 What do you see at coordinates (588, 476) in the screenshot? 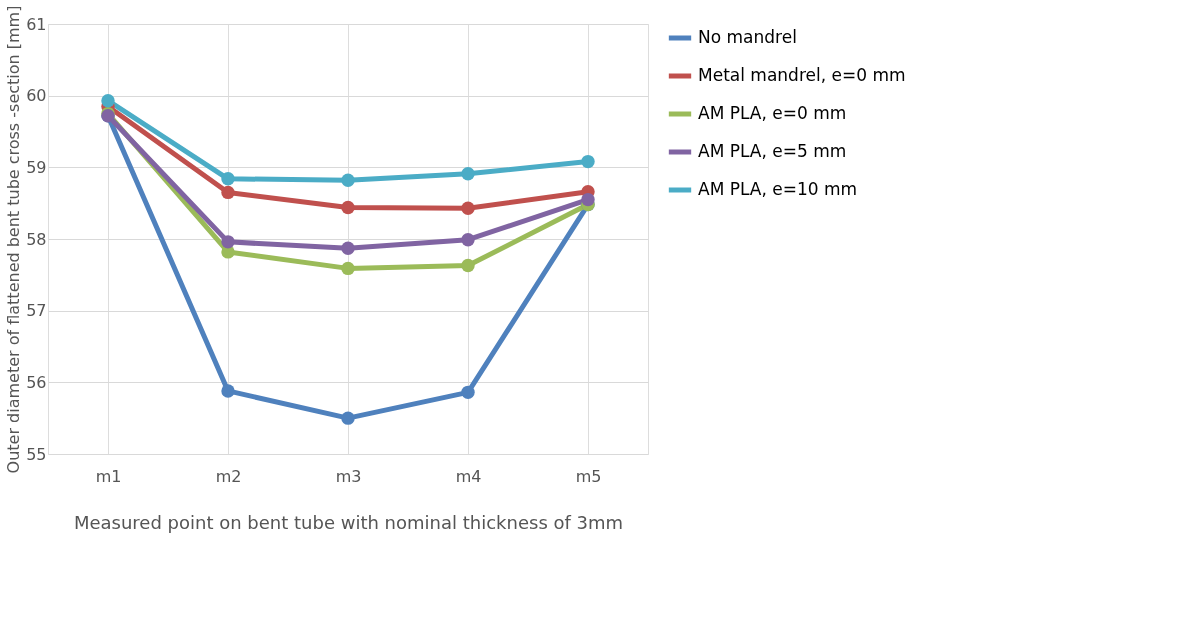
I see `x-tick-label: m5` at bounding box center [588, 476].